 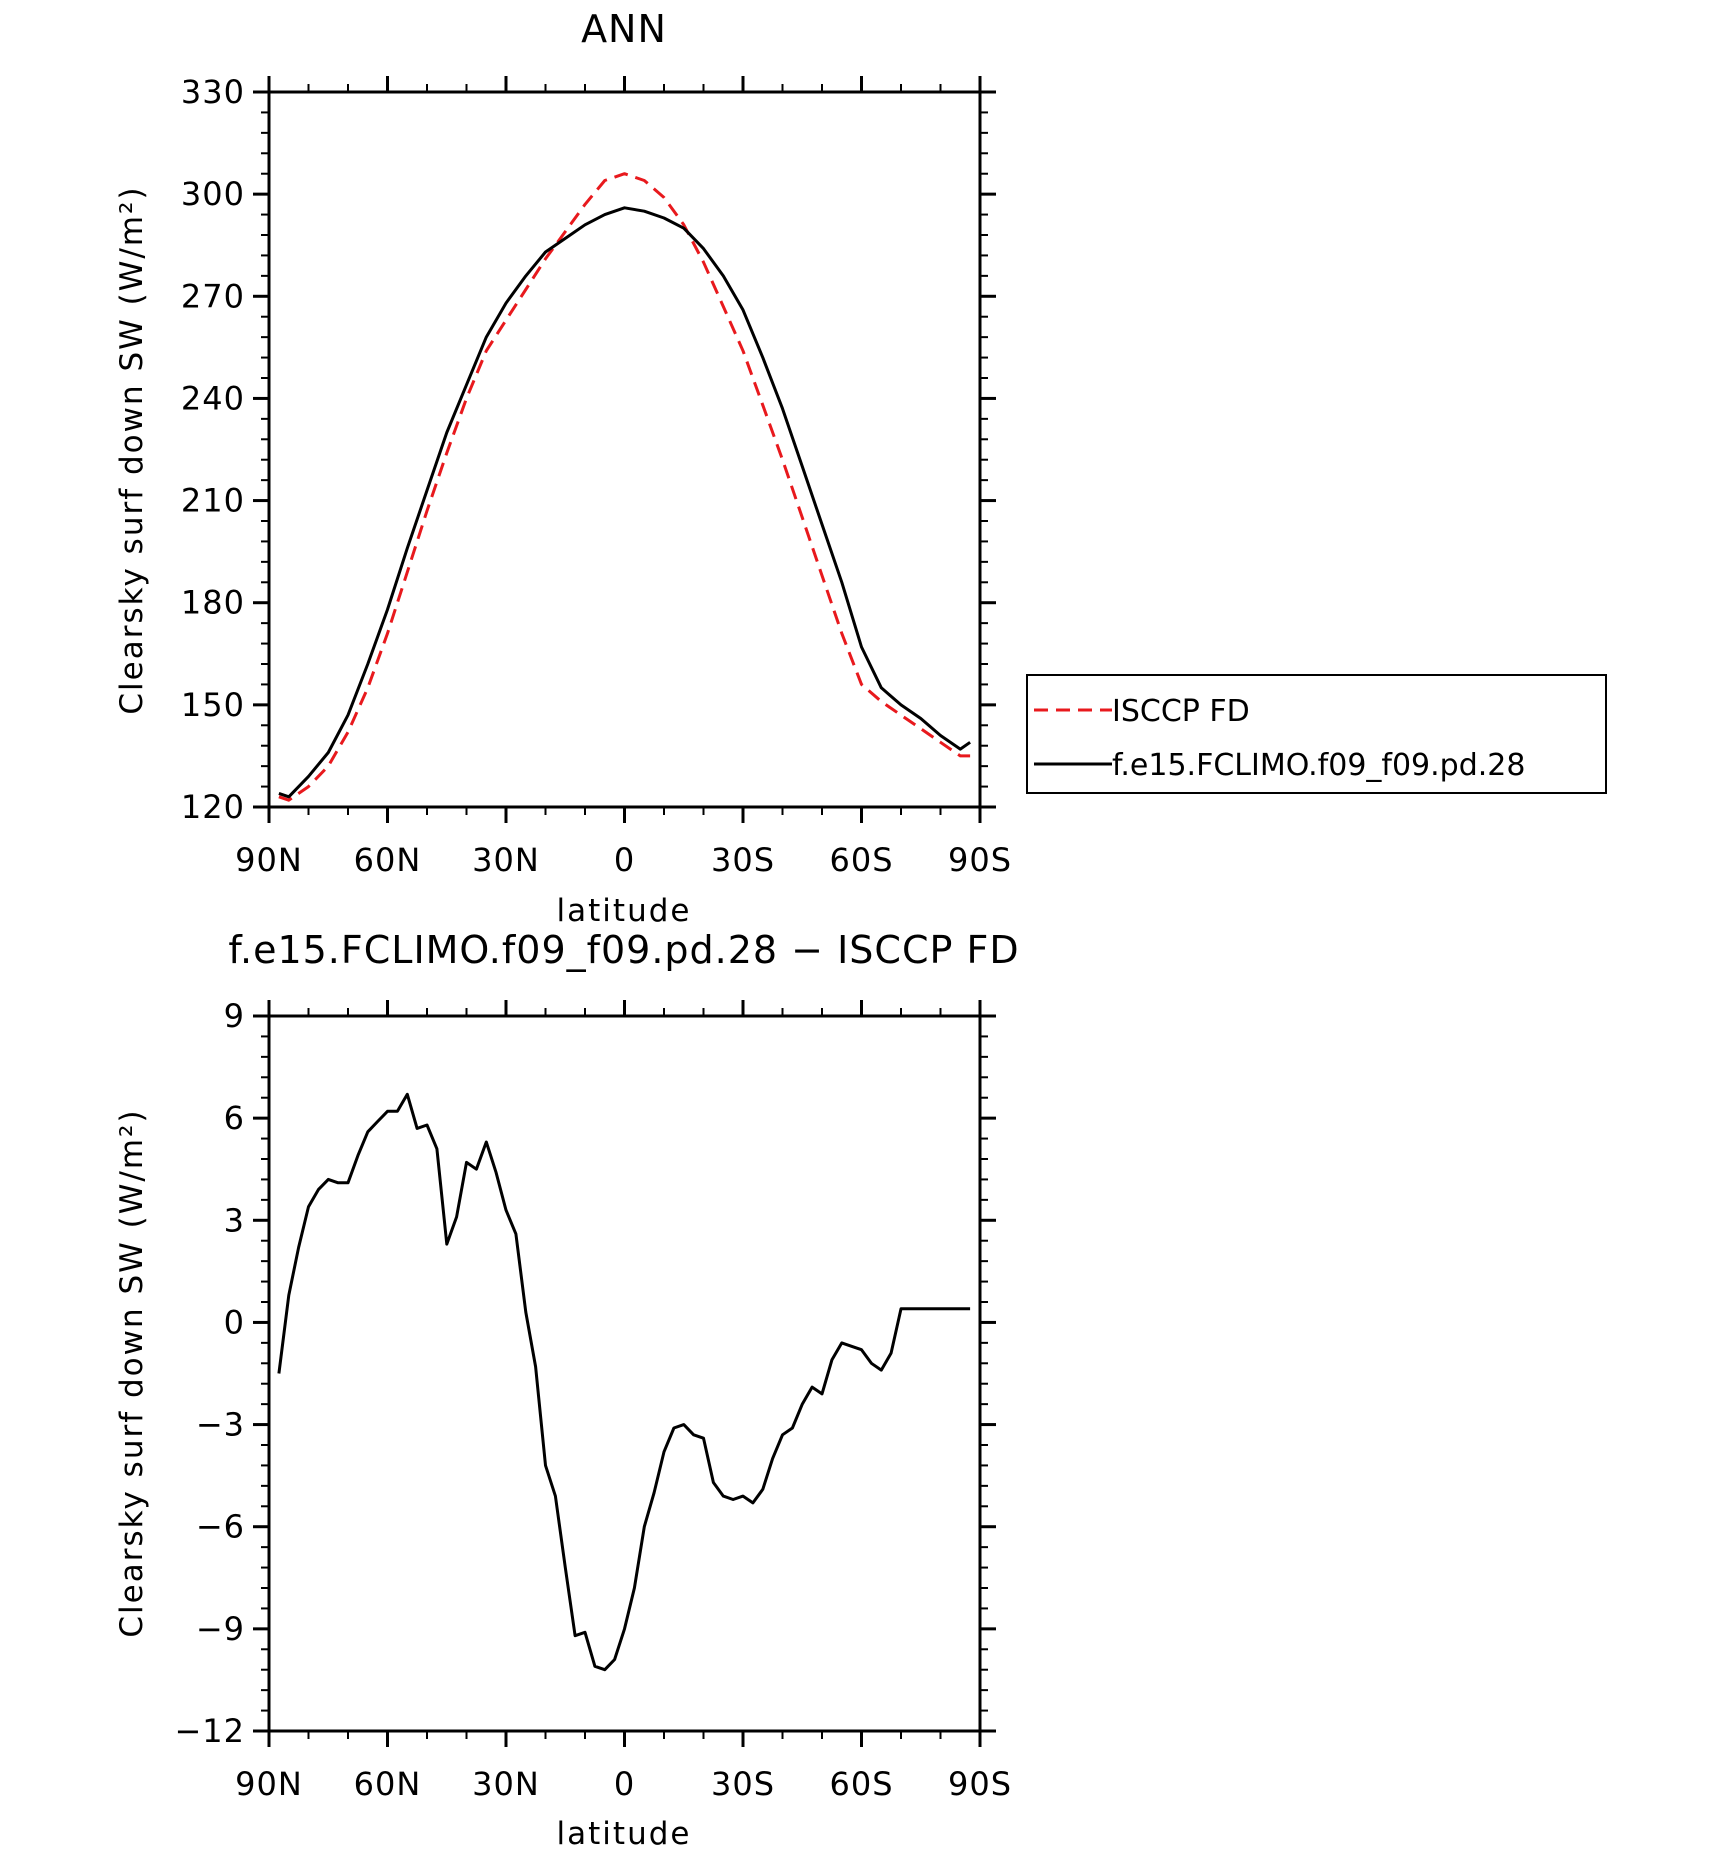 What do you see at coordinates (624, 1833) in the screenshot?
I see `bottom-x-axis-label: latitude` at bounding box center [624, 1833].